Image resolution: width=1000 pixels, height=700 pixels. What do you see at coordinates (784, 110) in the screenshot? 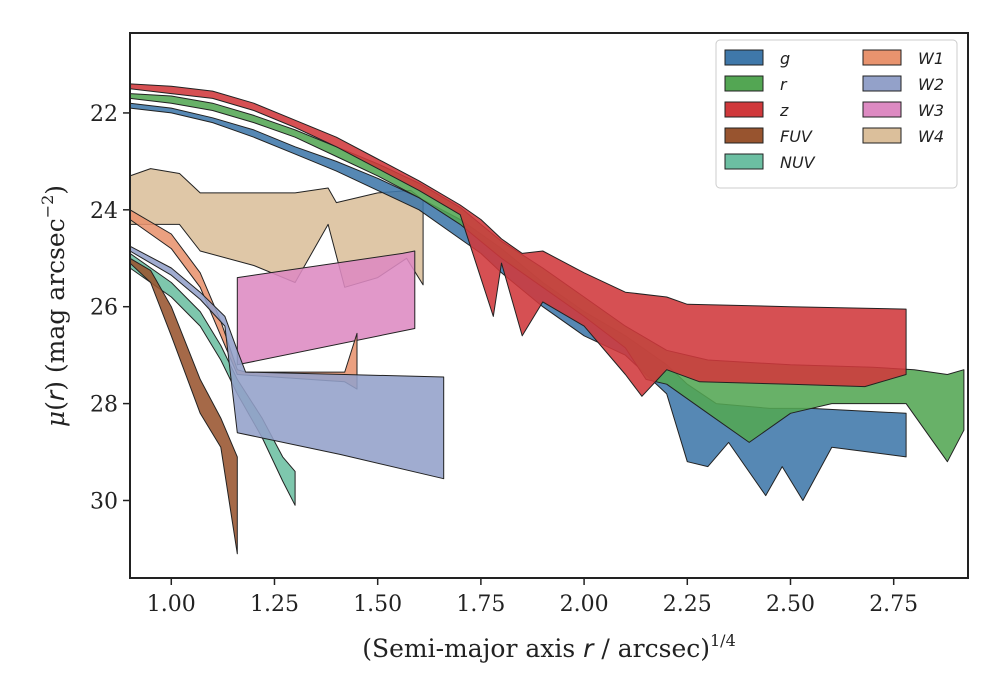
I see `legend-label-z: z` at bounding box center [784, 110].